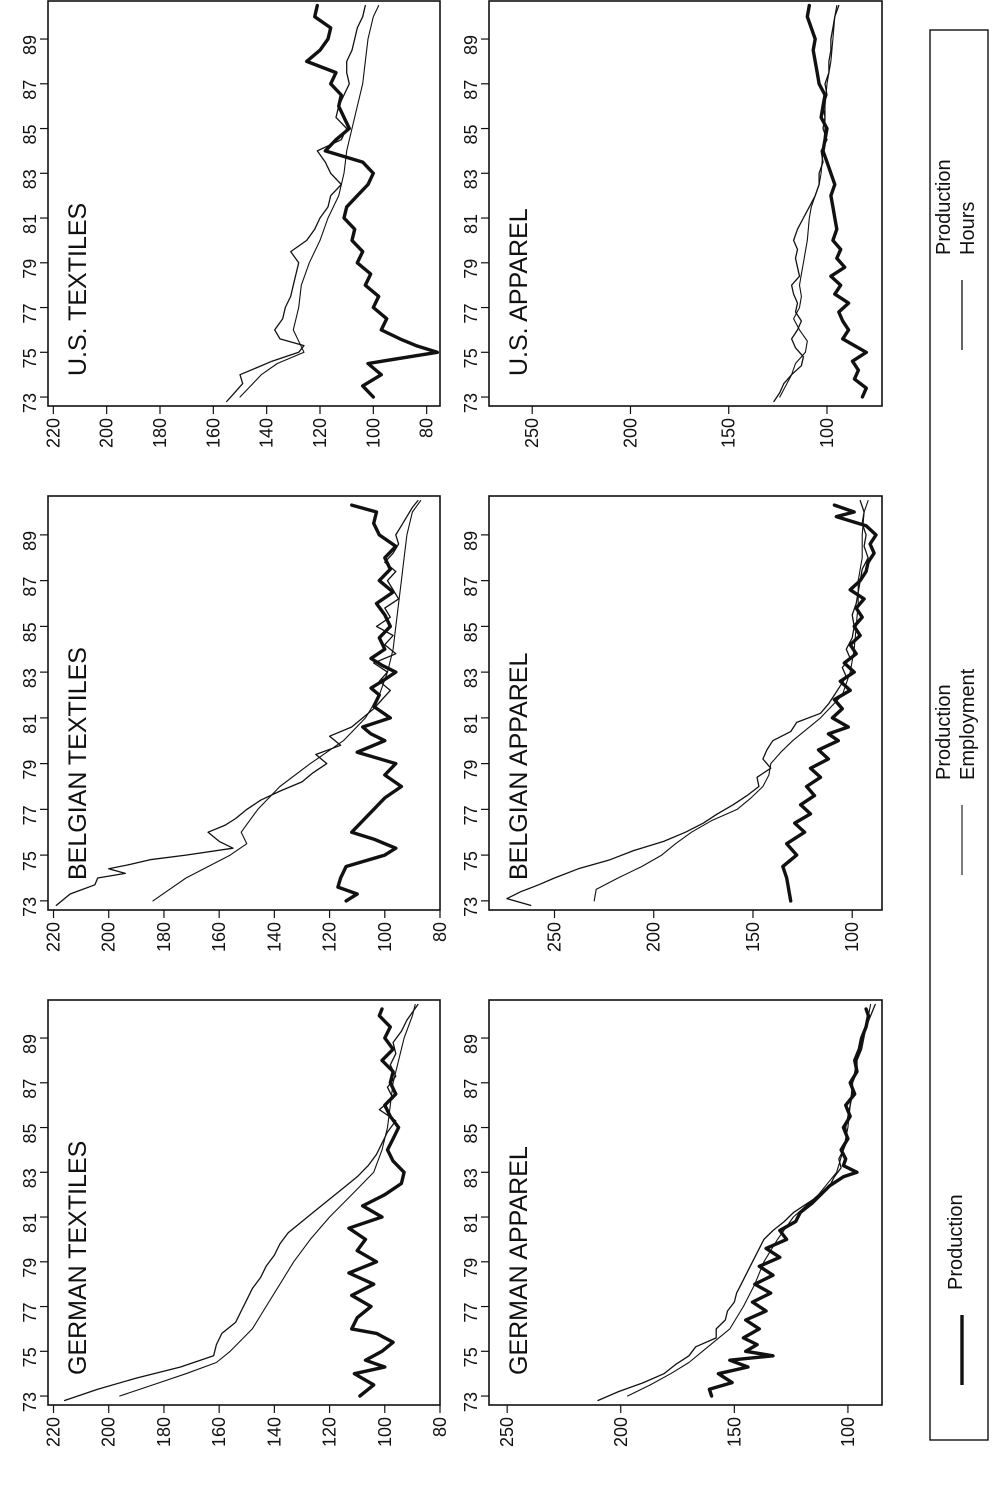 This screenshot has height=1499, width=995. I want to click on panel-title: U.S. TEXTILES, so click(78, 289).